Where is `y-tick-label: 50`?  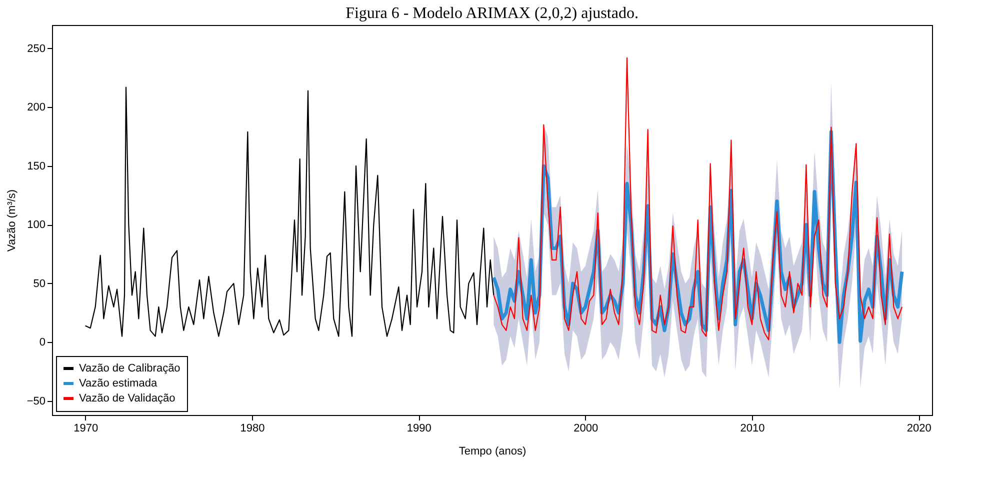 y-tick-label: 50 is located at coordinates (39, 284).